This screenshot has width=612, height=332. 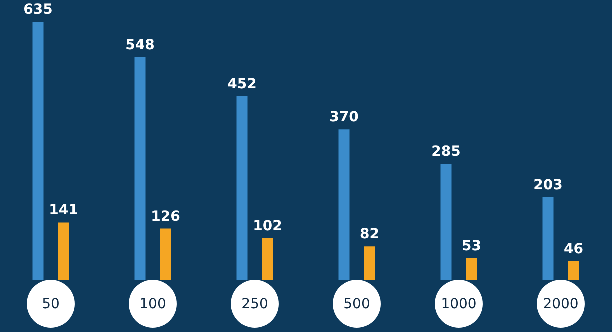 I want to click on x-tick-label: 50, so click(x=51, y=304).